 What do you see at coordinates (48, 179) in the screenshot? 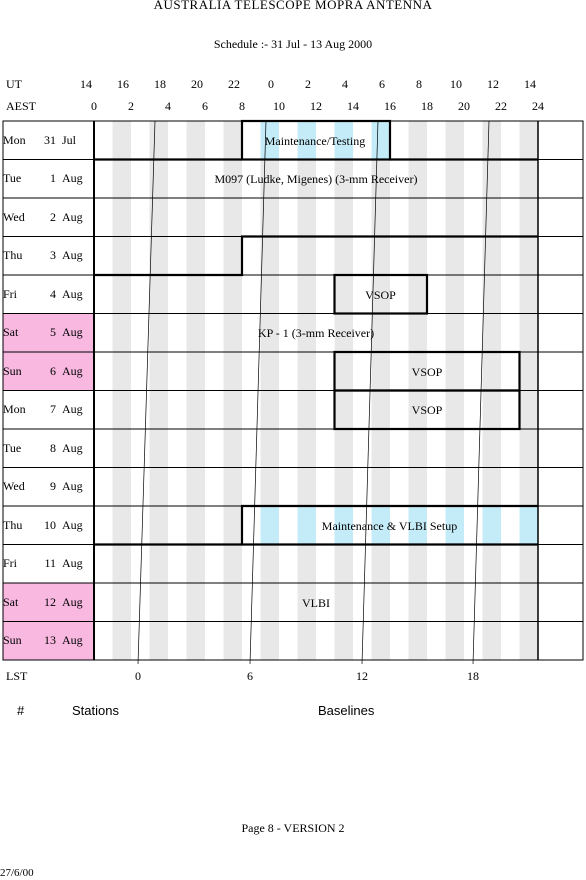
I see `day-label: Tue 1 Aug` at bounding box center [48, 179].